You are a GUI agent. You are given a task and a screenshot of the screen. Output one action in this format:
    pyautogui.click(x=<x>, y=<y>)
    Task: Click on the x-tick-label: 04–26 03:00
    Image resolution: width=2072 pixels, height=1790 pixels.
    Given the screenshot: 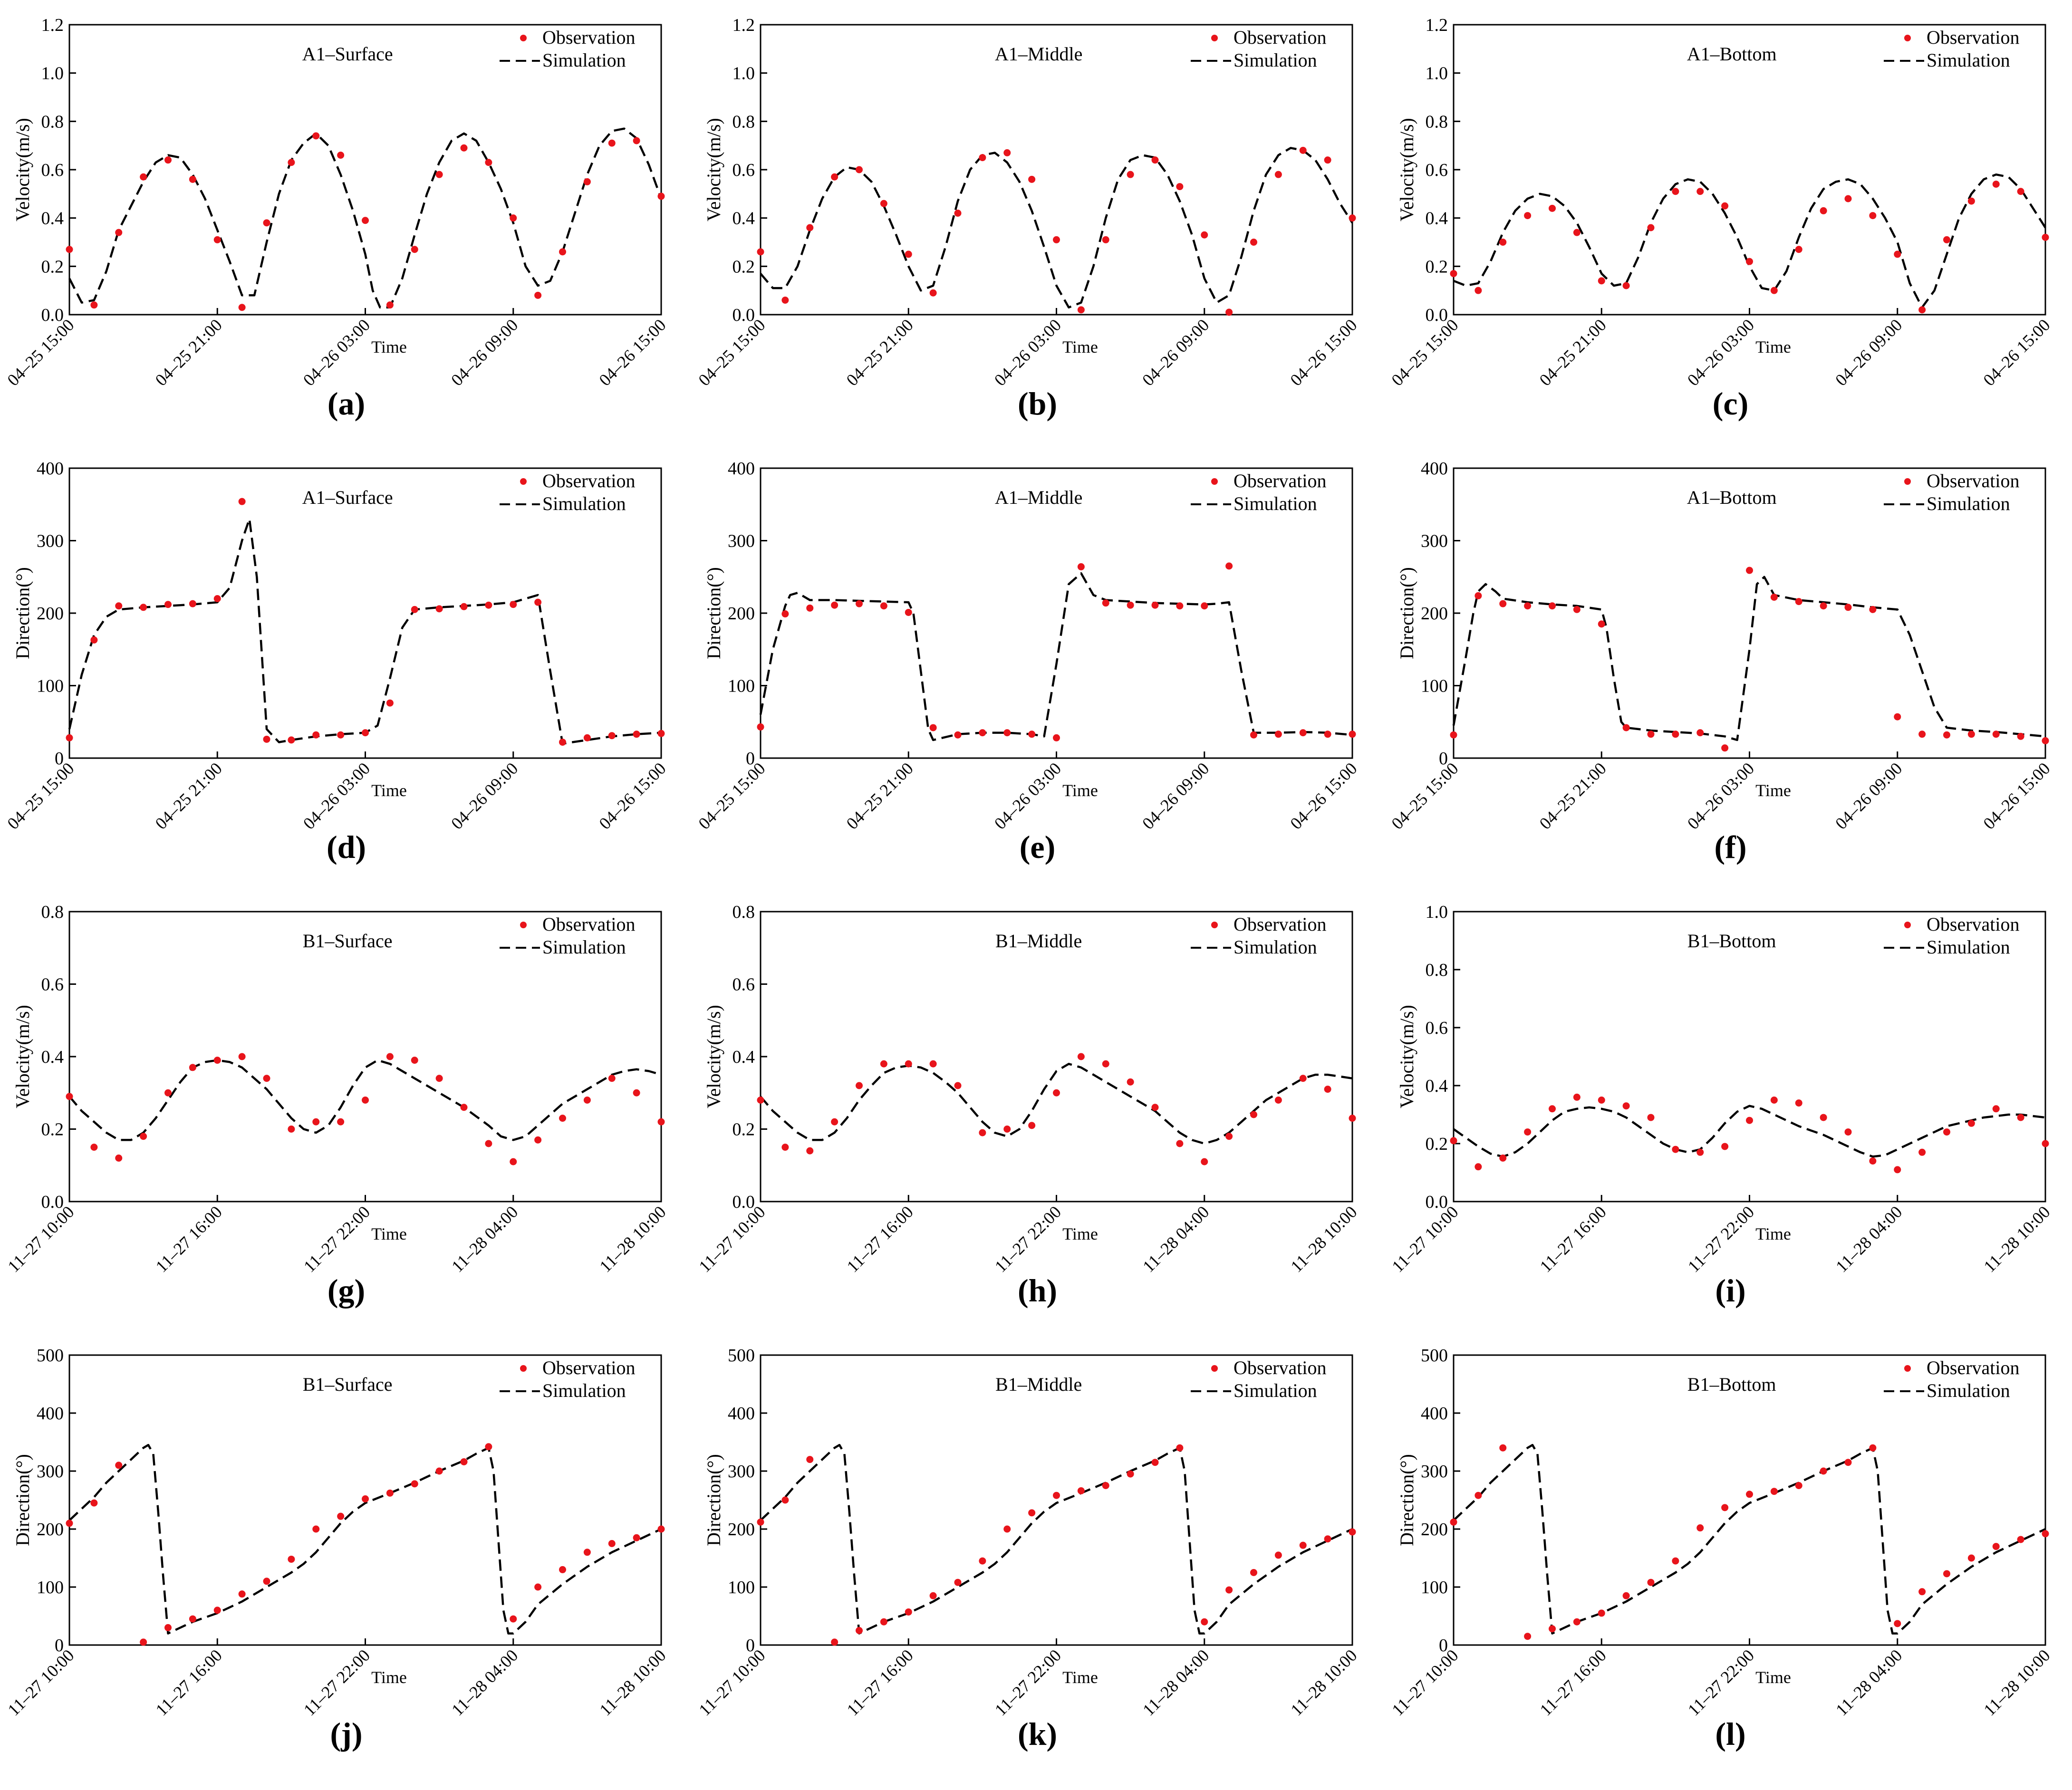 What is the action you would take?
    pyautogui.click(x=1721, y=352)
    